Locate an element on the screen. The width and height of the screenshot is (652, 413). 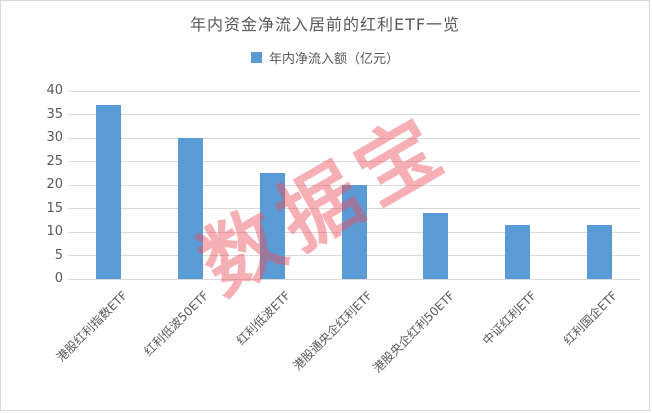
legend-swatch-icon is located at coordinates (256, 57).